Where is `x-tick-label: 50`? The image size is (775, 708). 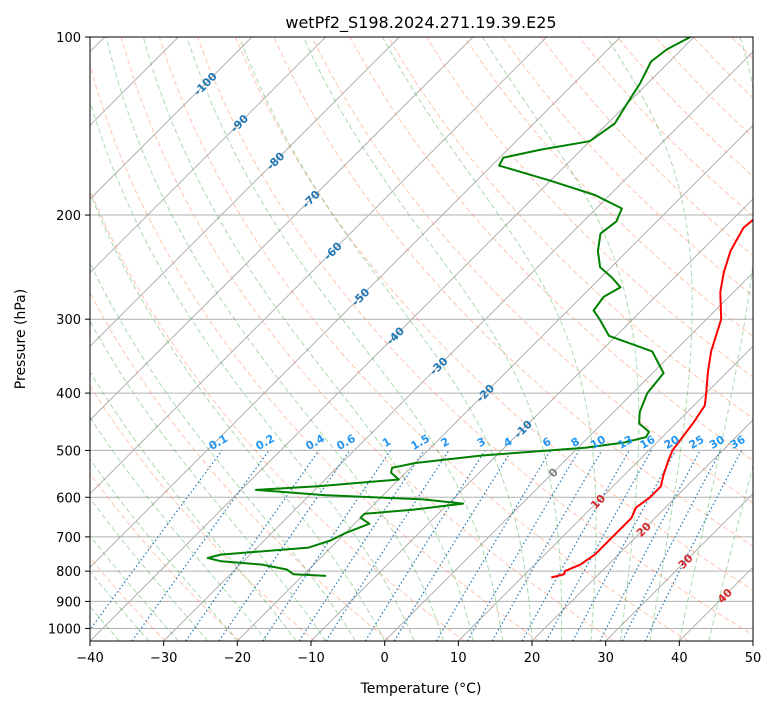 x-tick-label: 50 is located at coordinates (753, 658).